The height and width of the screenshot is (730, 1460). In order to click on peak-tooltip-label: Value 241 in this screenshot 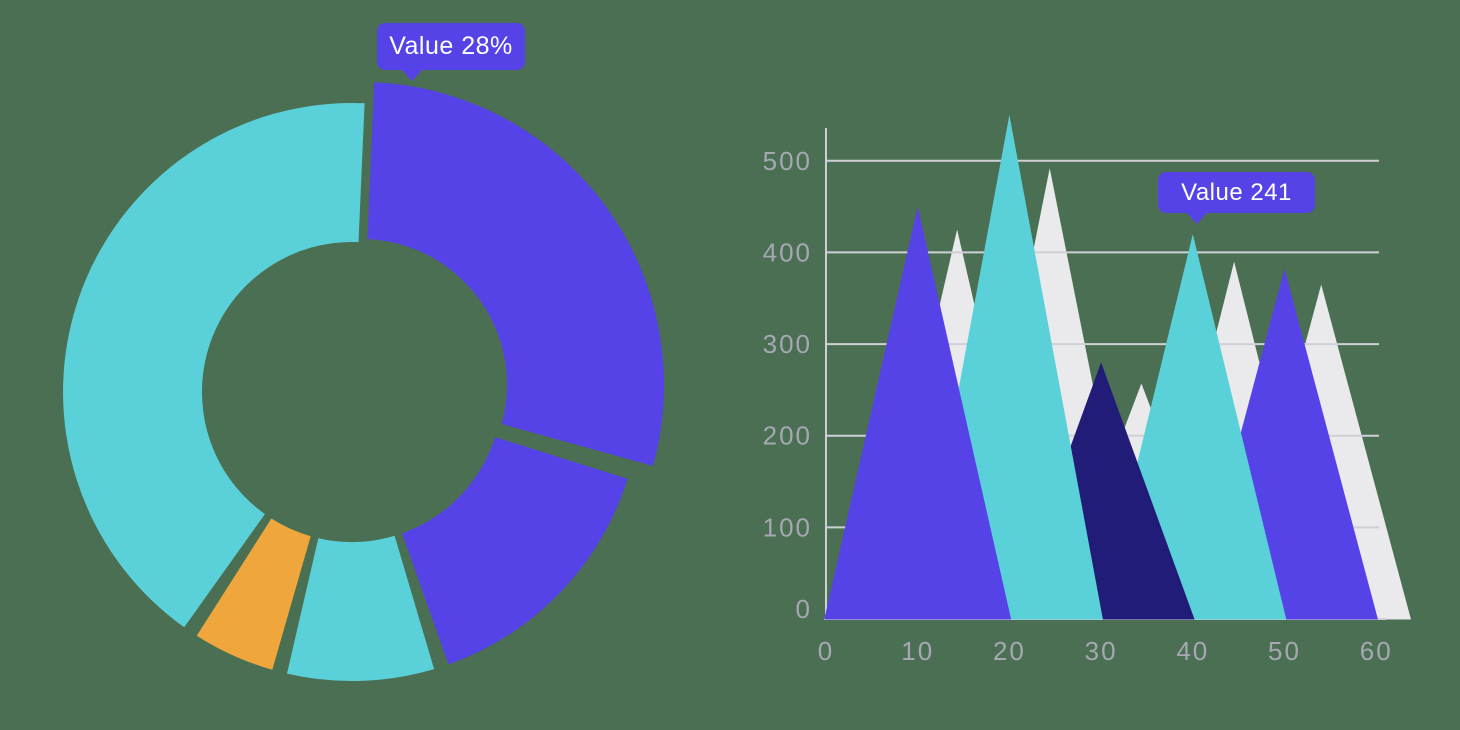, I will do `click(1236, 192)`.